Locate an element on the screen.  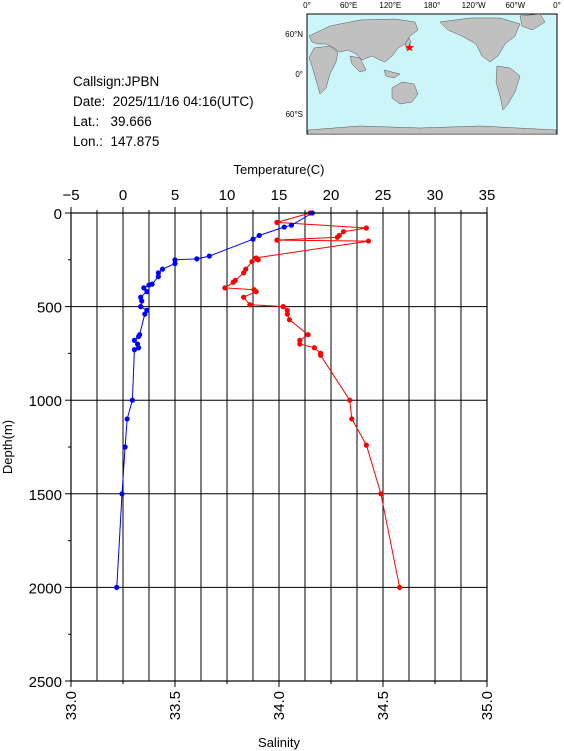
map-lat-label: 60°N is located at coordinates (294, 34).